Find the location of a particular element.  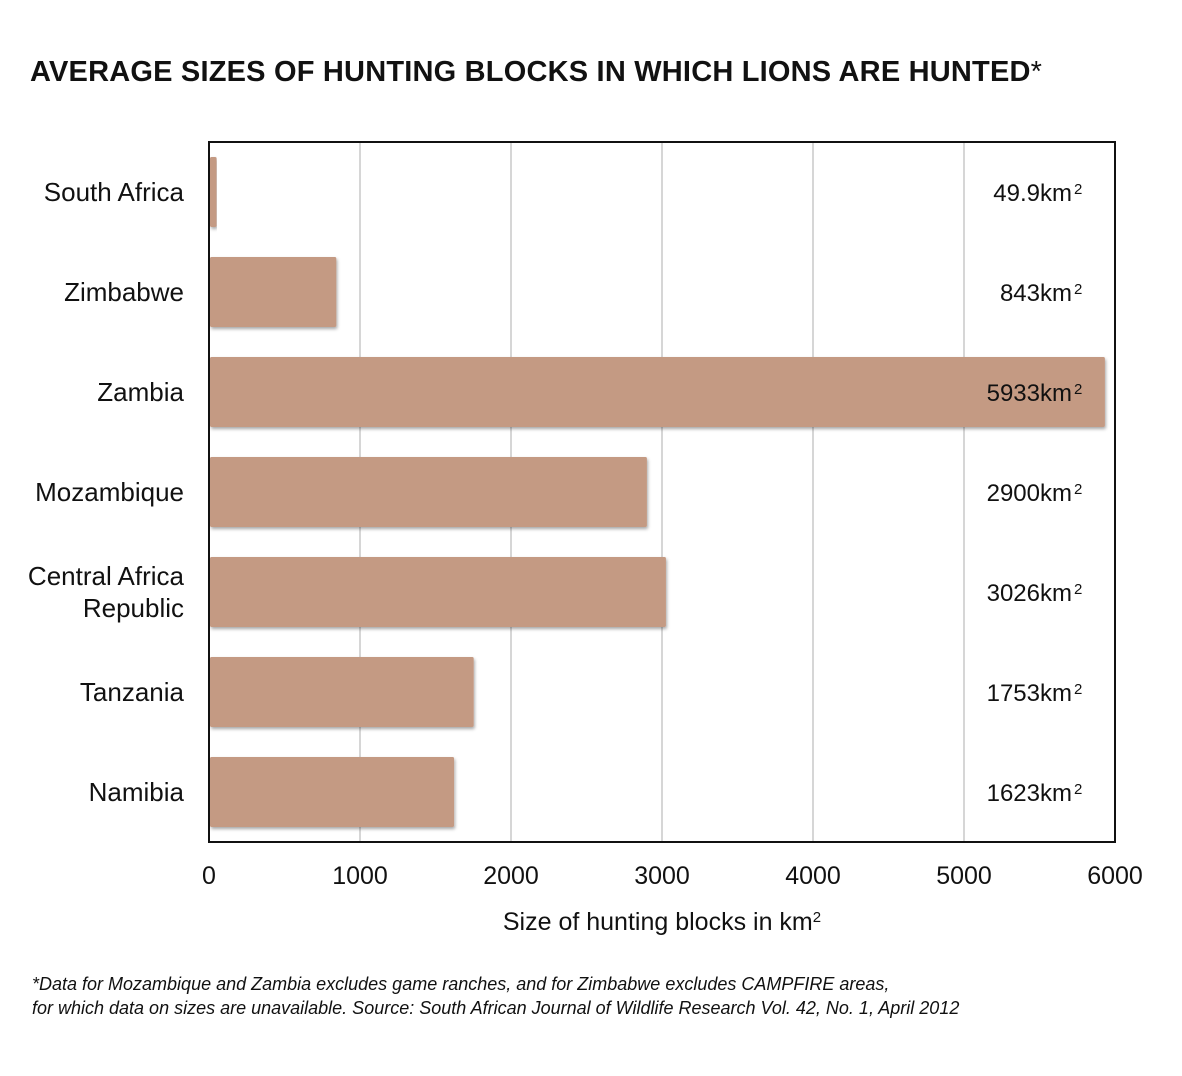

bar-mozambique is located at coordinates (428, 492).